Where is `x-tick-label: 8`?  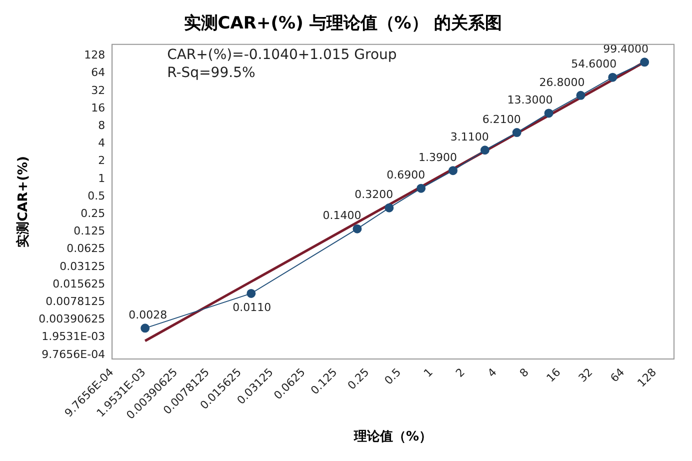
x-tick-label: 8 is located at coordinates (524, 373).